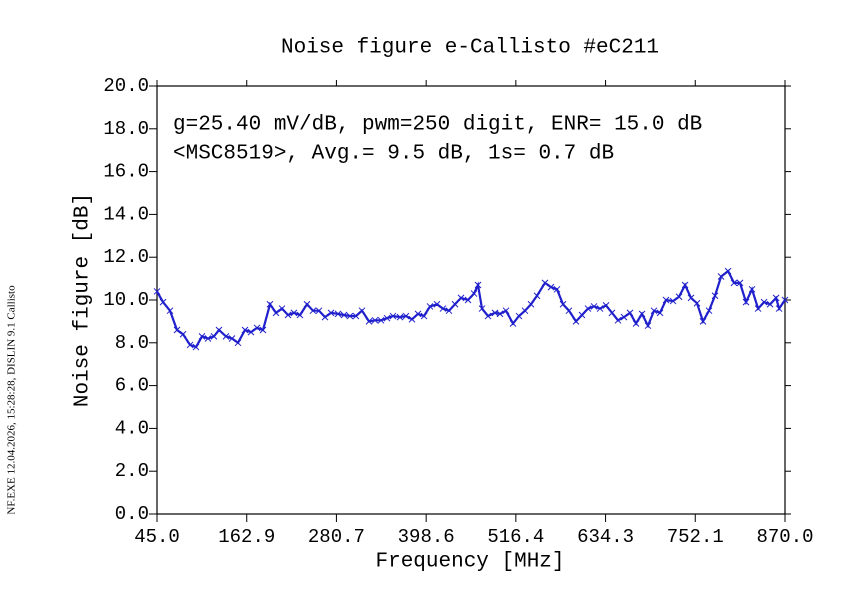 Image resolution: width=848 pixels, height=600 pixels. Describe the element at coordinates (132, 428) in the screenshot. I see `y-tick-label: 4.0` at that location.